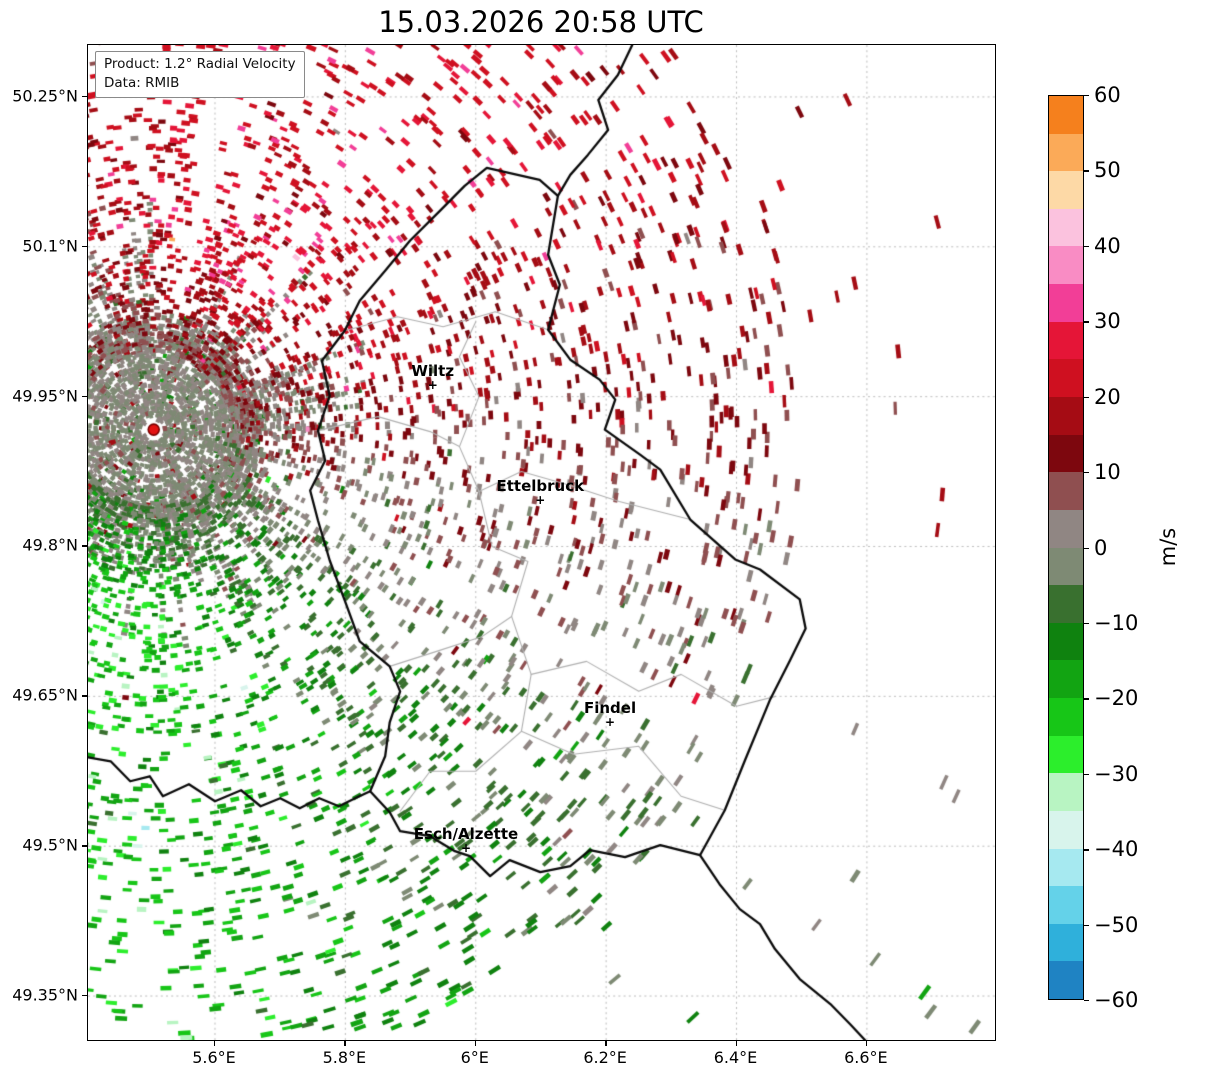 The width and height of the screenshot is (1207, 1081). What do you see at coordinates (1116, 1000) in the screenshot?
I see `colorbar-tick-label: −60` at bounding box center [1116, 1000].